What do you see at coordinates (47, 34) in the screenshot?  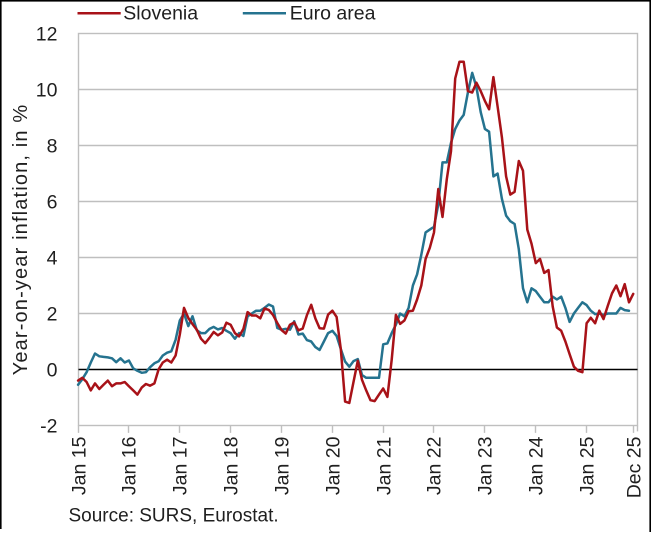 I see `svg-text: 12` at bounding box center [47, 34].